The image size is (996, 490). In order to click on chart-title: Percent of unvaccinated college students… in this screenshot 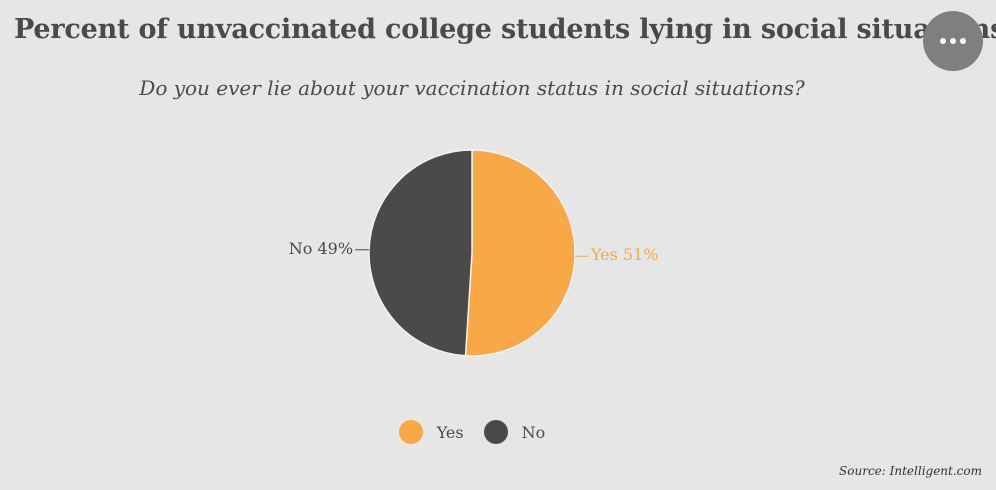, I will do `click(505, 29)`.